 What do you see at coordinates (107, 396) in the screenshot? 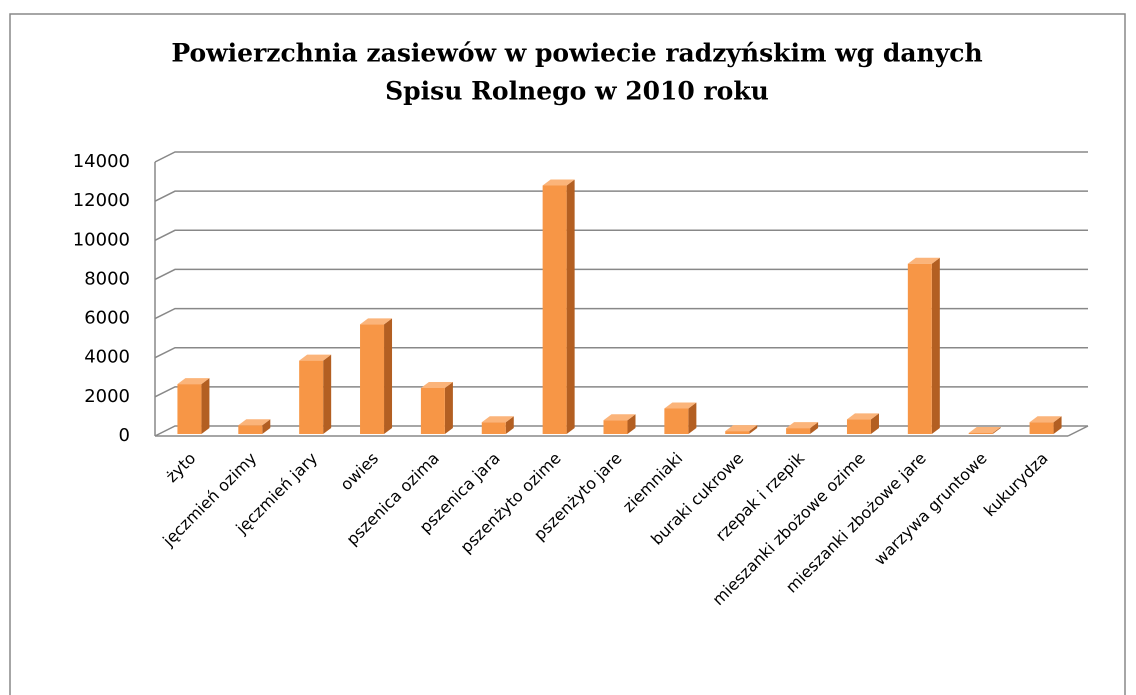
I see `y-tick-label: 2000` at bounding box center [107, 396].